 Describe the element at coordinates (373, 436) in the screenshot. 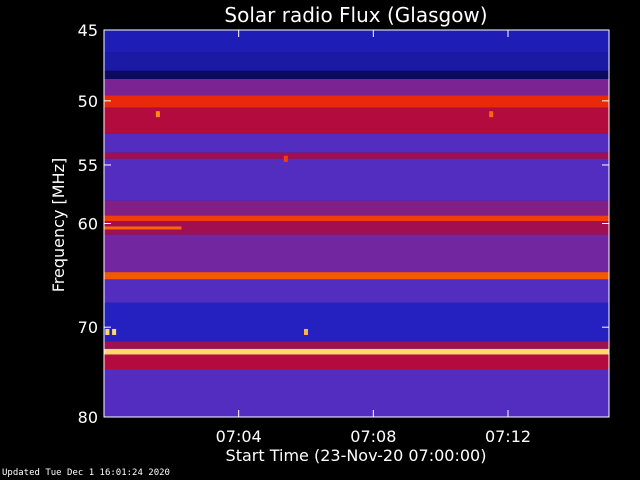

I see `x-tick-label: 07:08` at that location.